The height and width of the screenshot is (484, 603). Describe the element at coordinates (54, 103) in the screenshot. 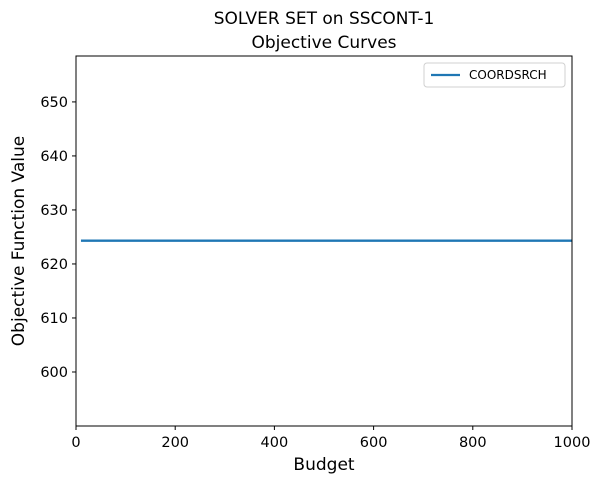

I see `y-tick-label: 650` at that location.